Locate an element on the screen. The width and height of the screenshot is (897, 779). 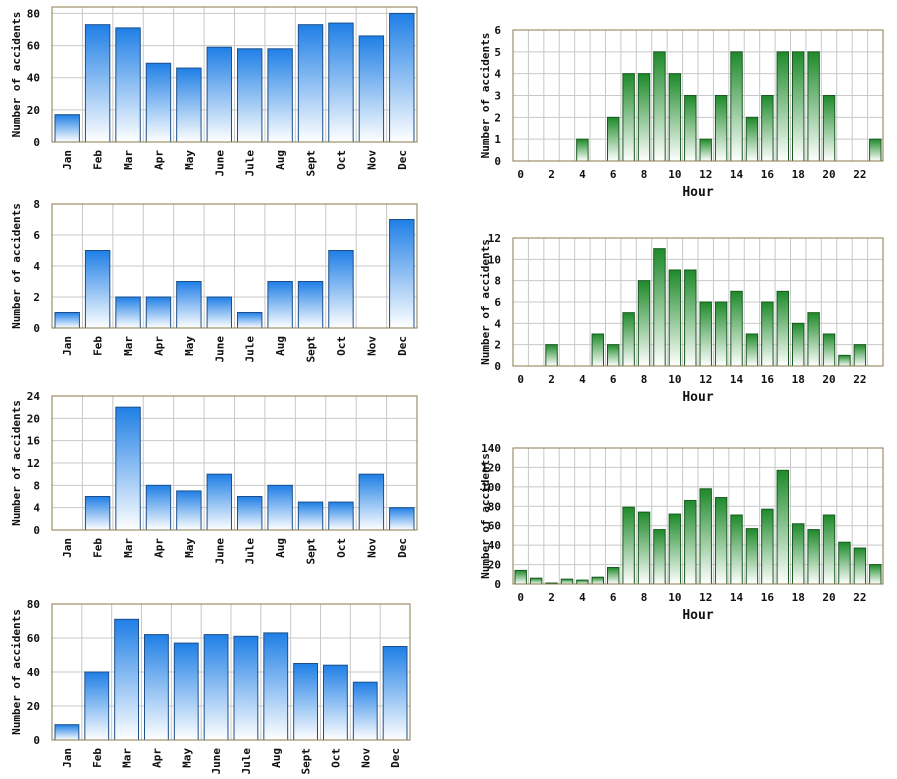
x-tick-label: Oct is located at coordinates (341, 346).